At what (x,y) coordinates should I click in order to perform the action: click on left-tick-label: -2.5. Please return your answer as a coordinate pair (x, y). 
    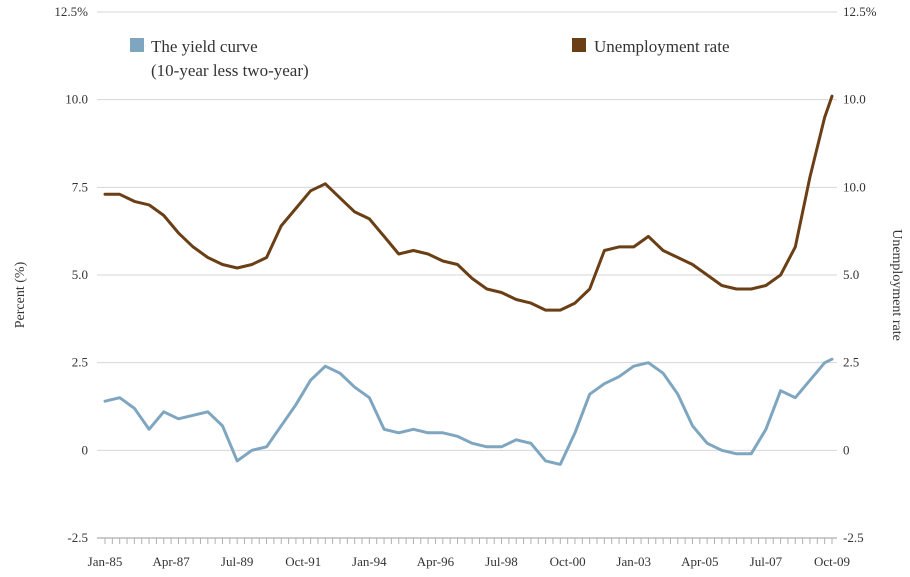
    Looking at the image, I should click on (77, 537).